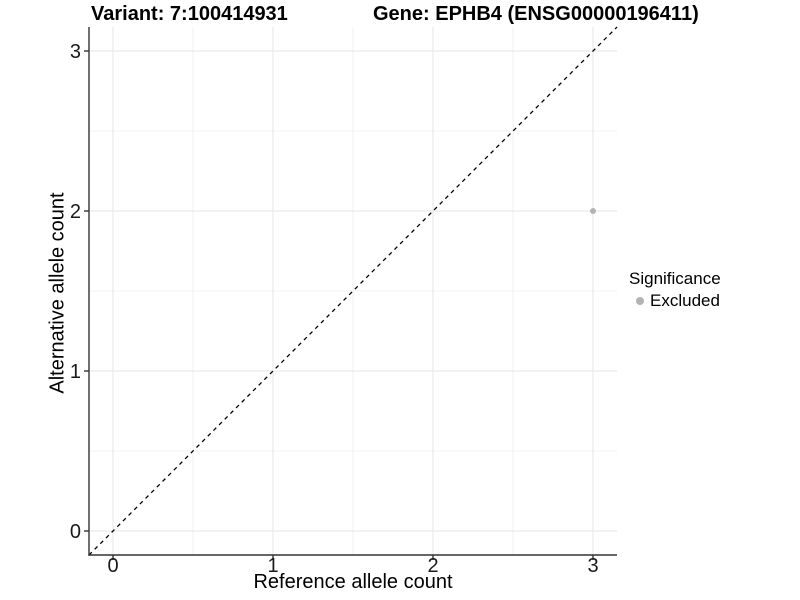 Image resolution: width=800 pixels, height=600 pixels. I want to click on y-tick-label: 3, so click(75, 52).